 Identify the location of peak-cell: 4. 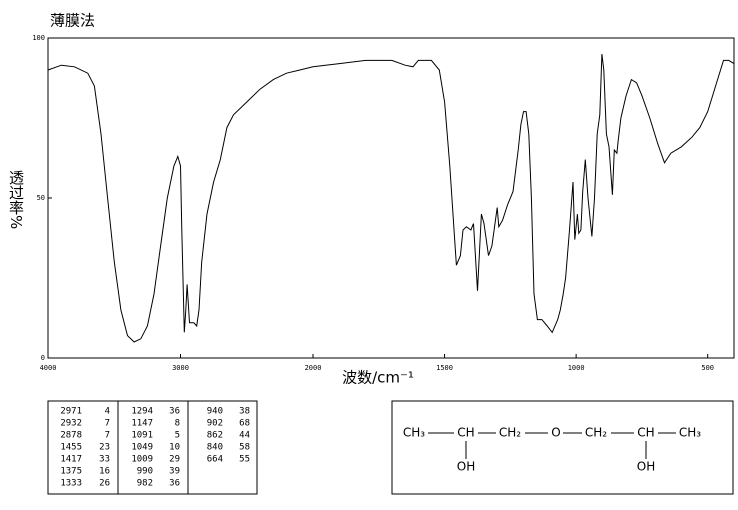
(107, 412).